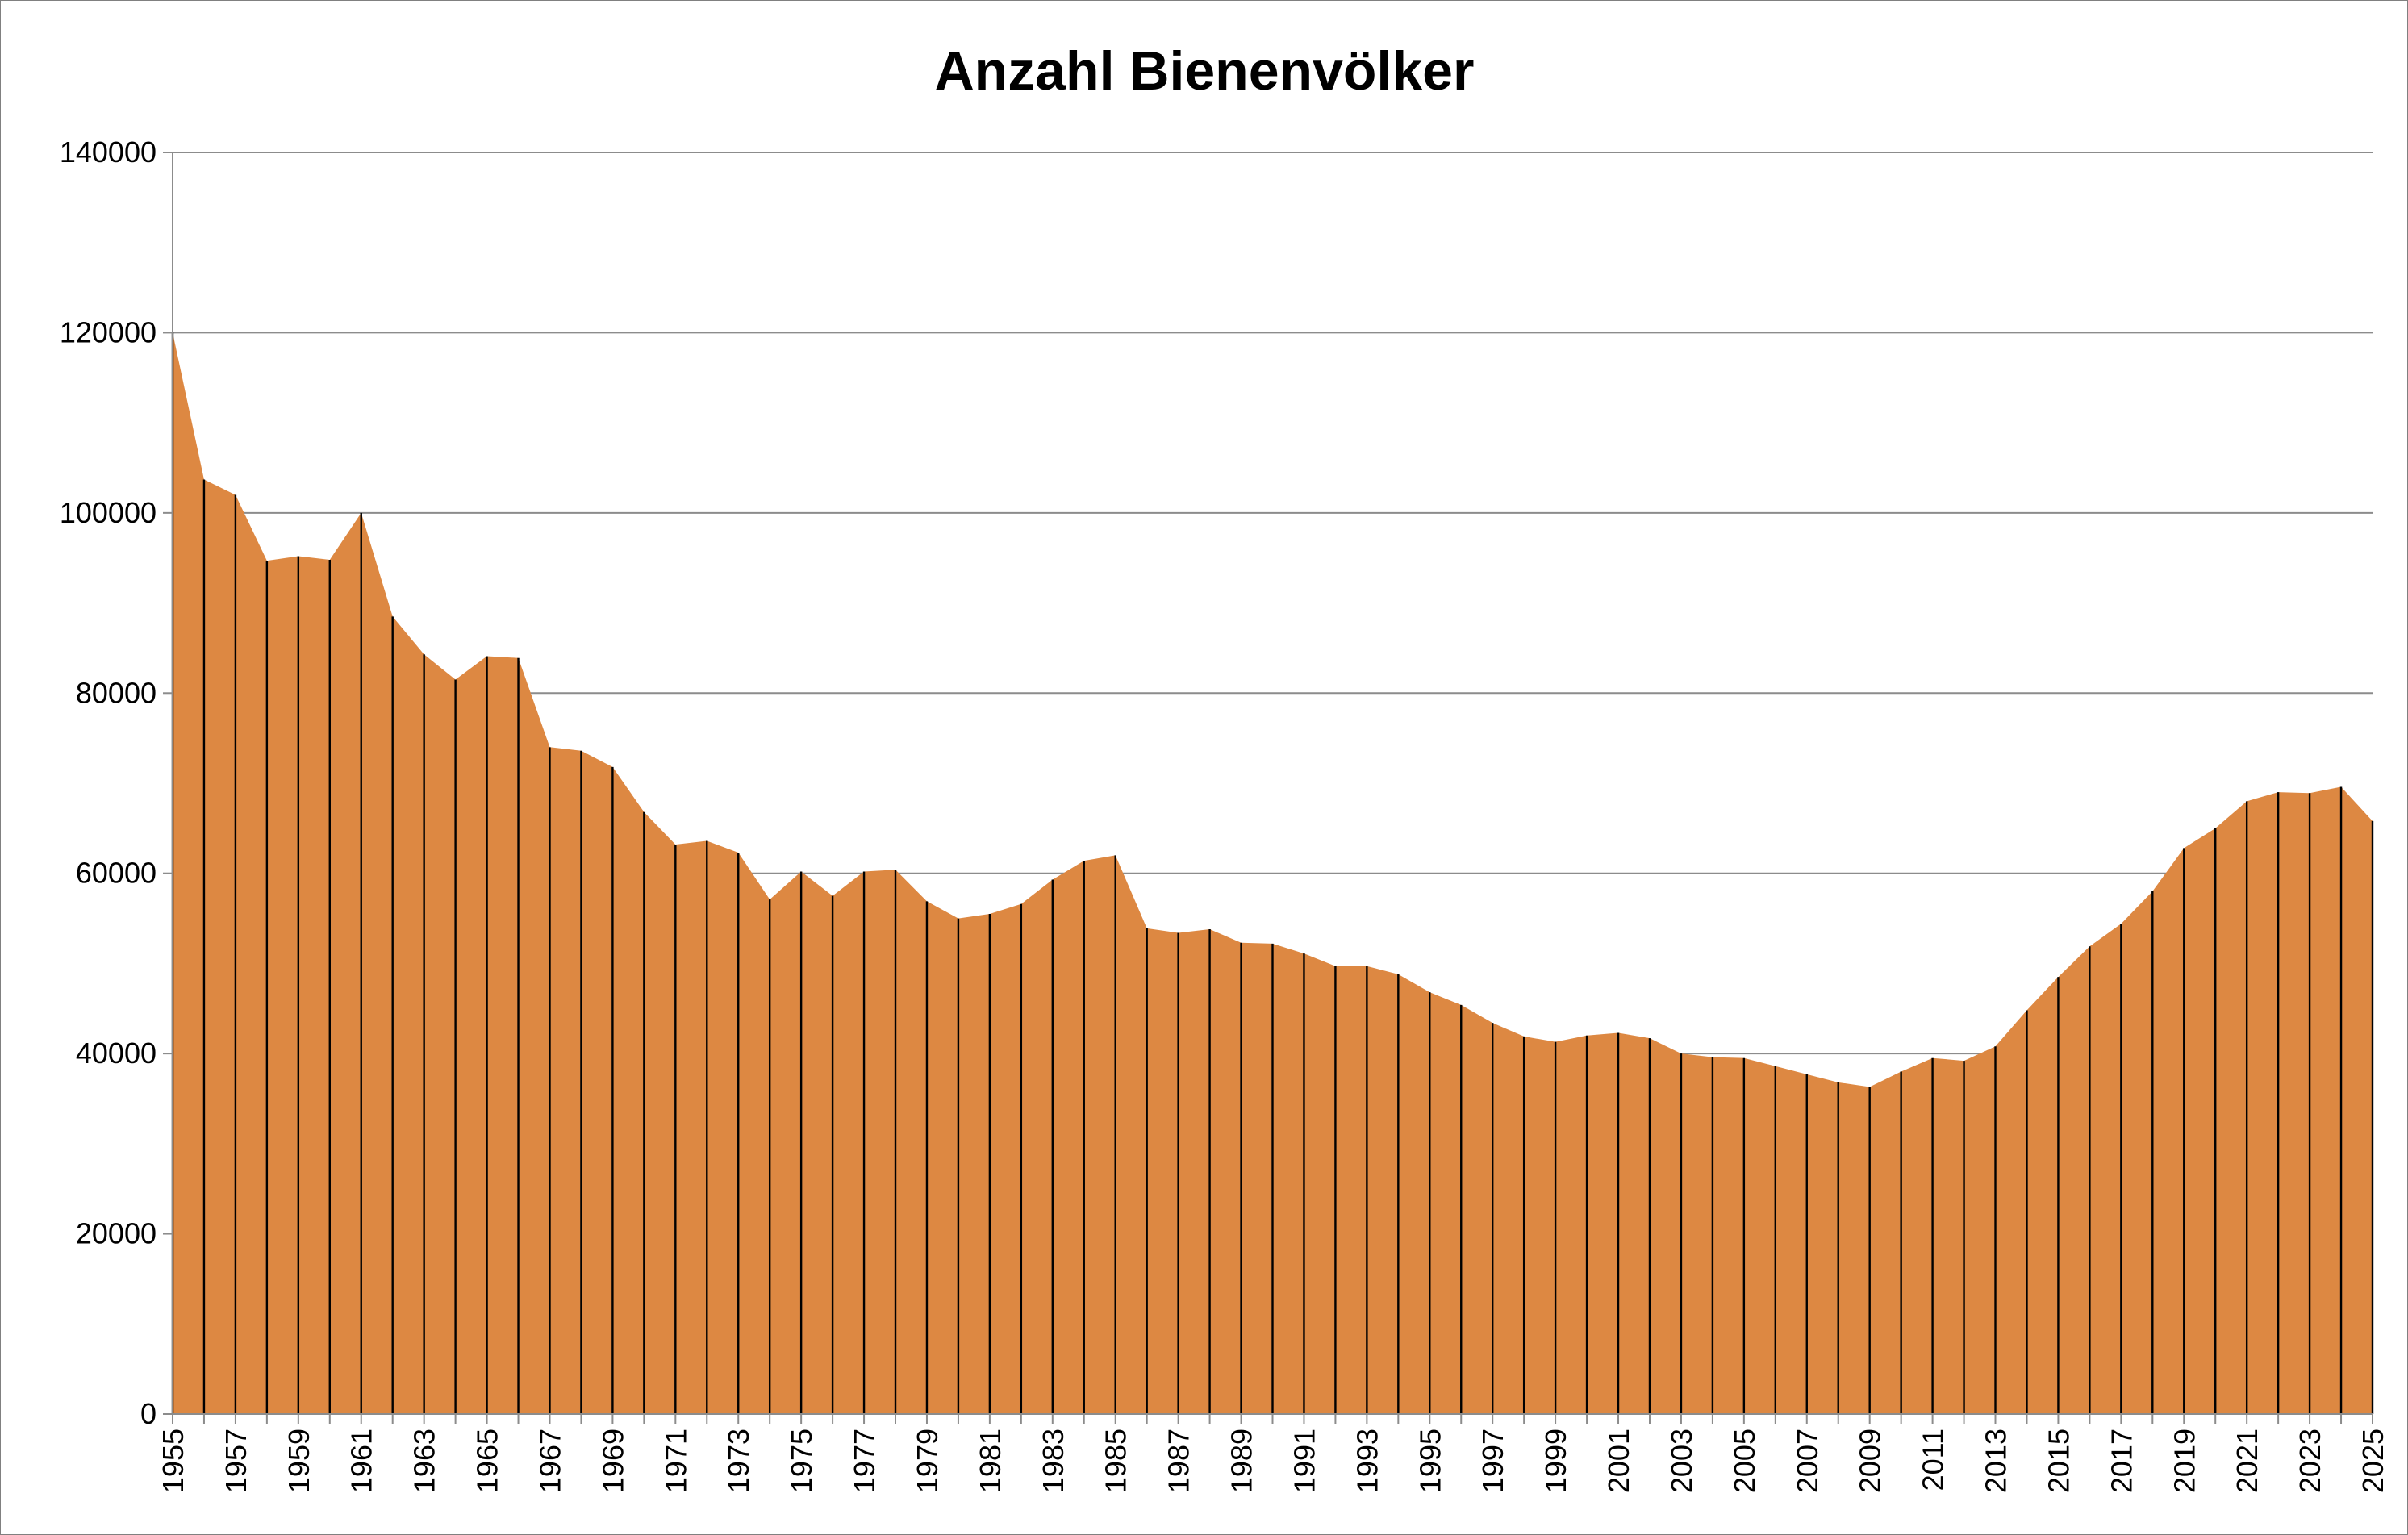  Describe the element at coordinates (927, 1461) in the screenshot. I see `x-tick-label-1979: 1979` at that location.